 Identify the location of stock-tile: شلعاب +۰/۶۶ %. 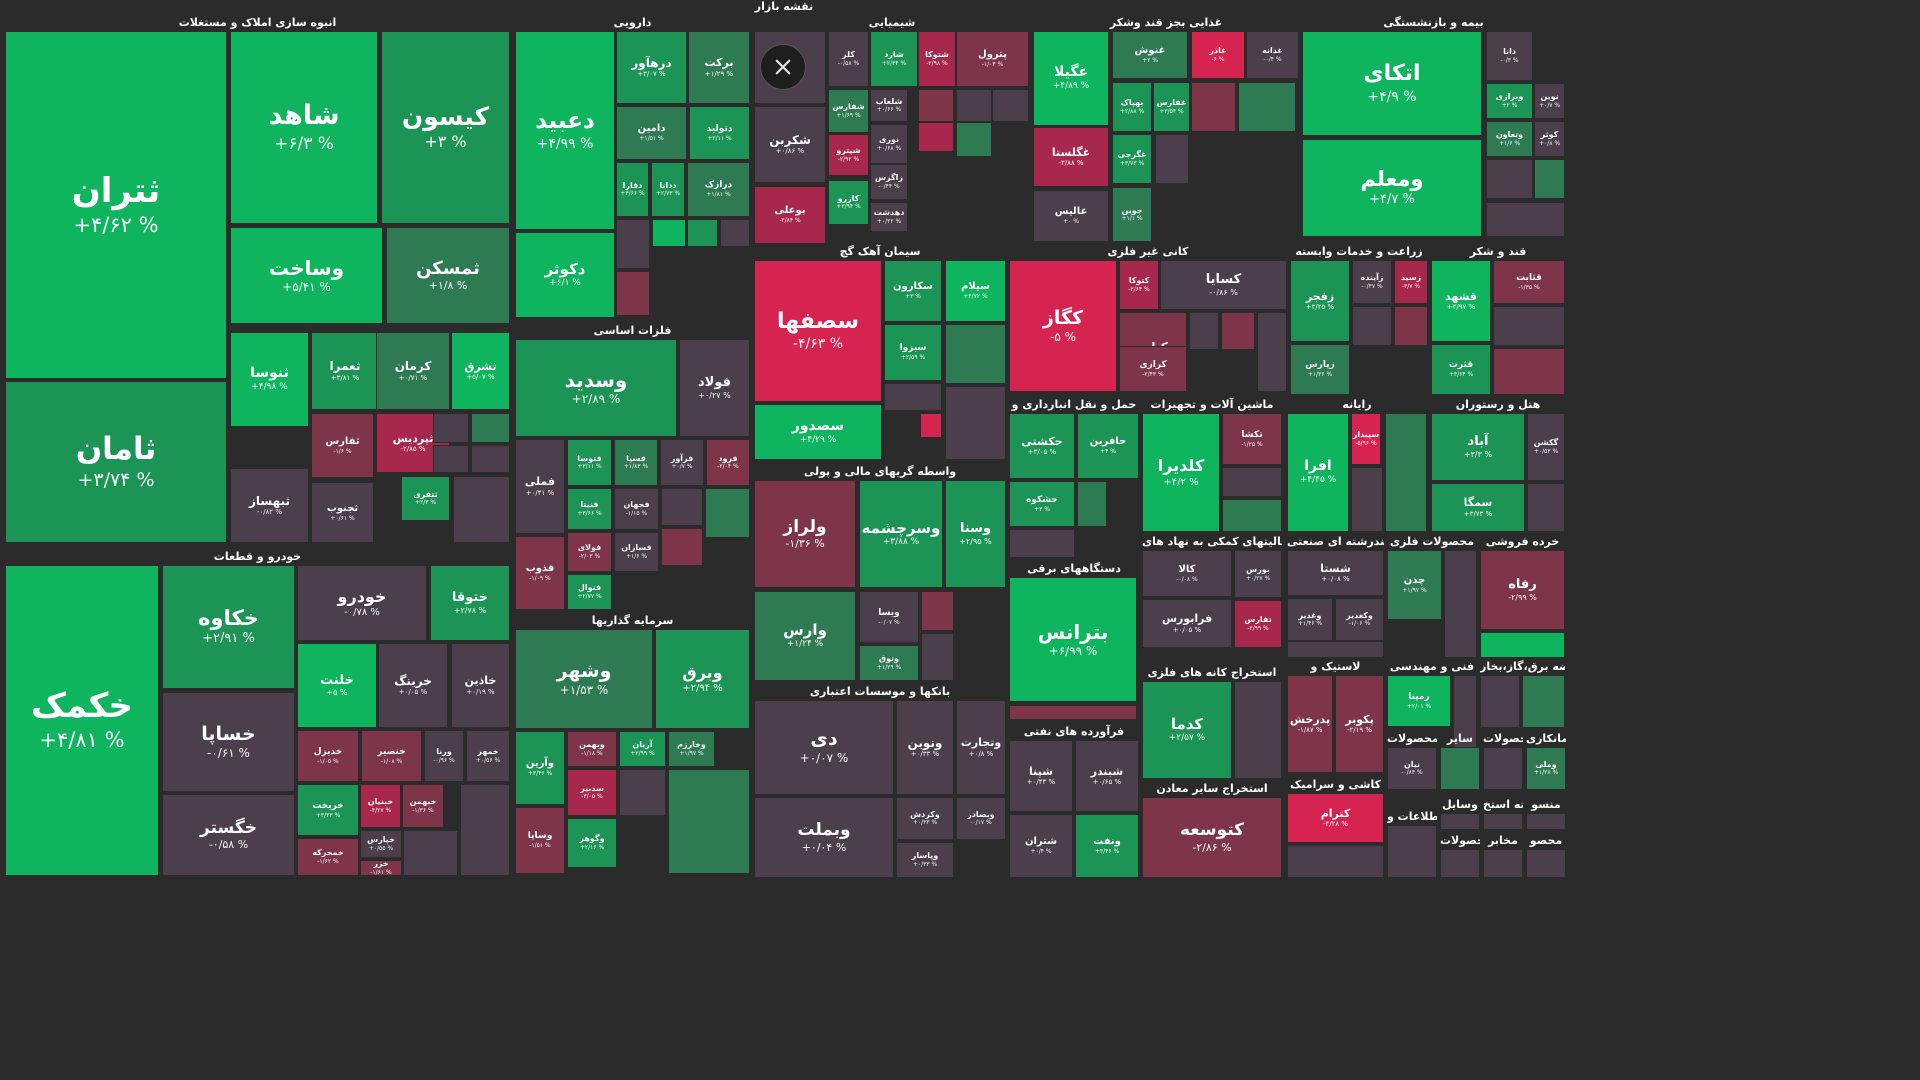
(889, 105).